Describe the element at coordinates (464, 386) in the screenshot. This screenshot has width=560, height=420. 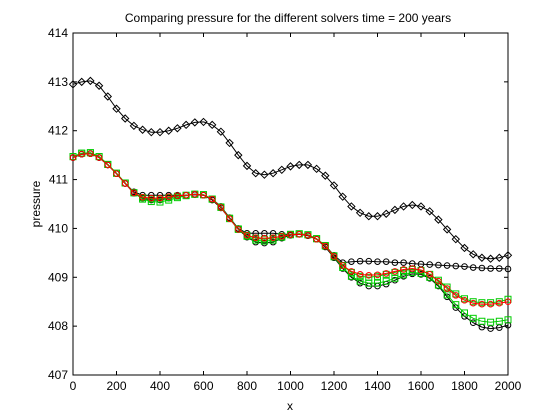
I see `x-tick-label: 1800` at that location.